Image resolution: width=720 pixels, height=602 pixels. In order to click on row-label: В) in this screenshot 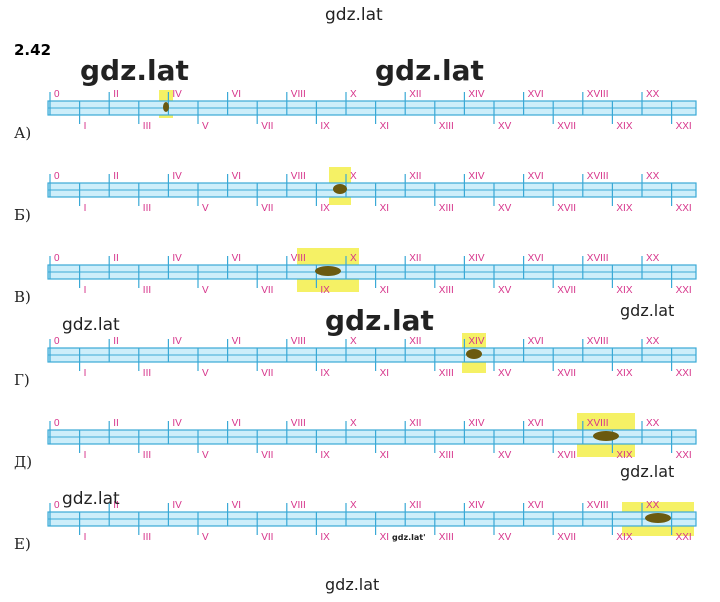, I will do `click(22, 297)`.